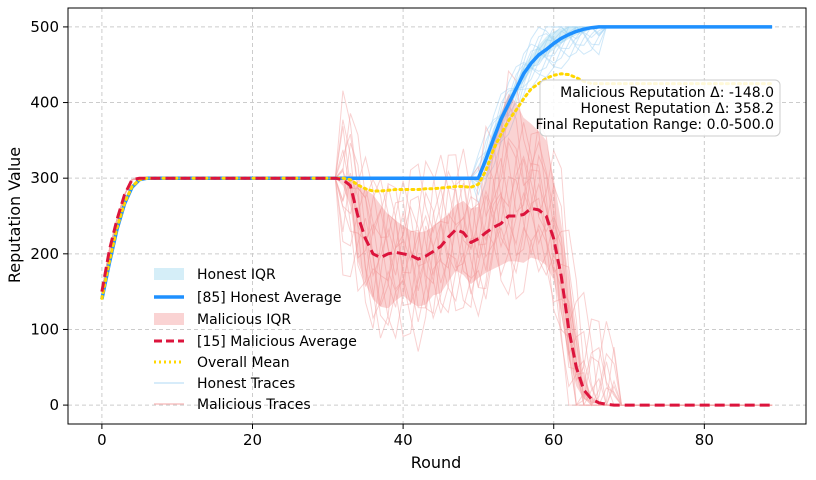  Describe the element at coordinates (44, 178) in the screenshot. I see `y-tick-label: 300` at that location.